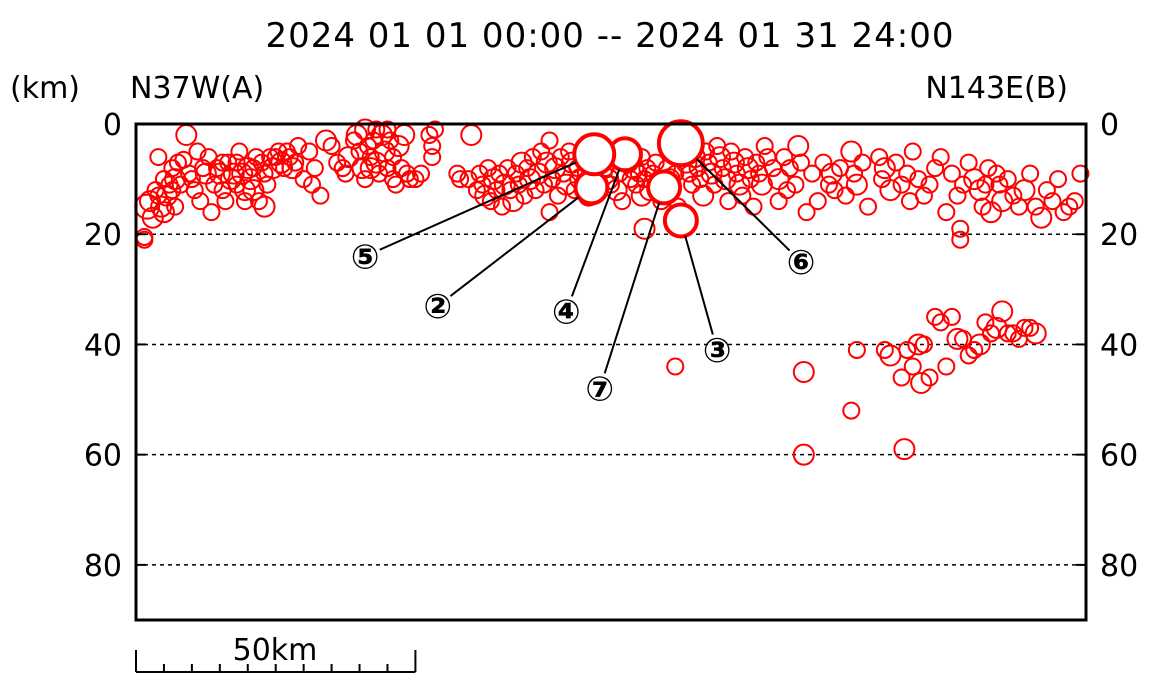 The height and width of the screenshot is (682, 1151). Describe the element at coordinates (197, 88) in the screenshot. I see `left-end-label: N37W(A)` at that location.